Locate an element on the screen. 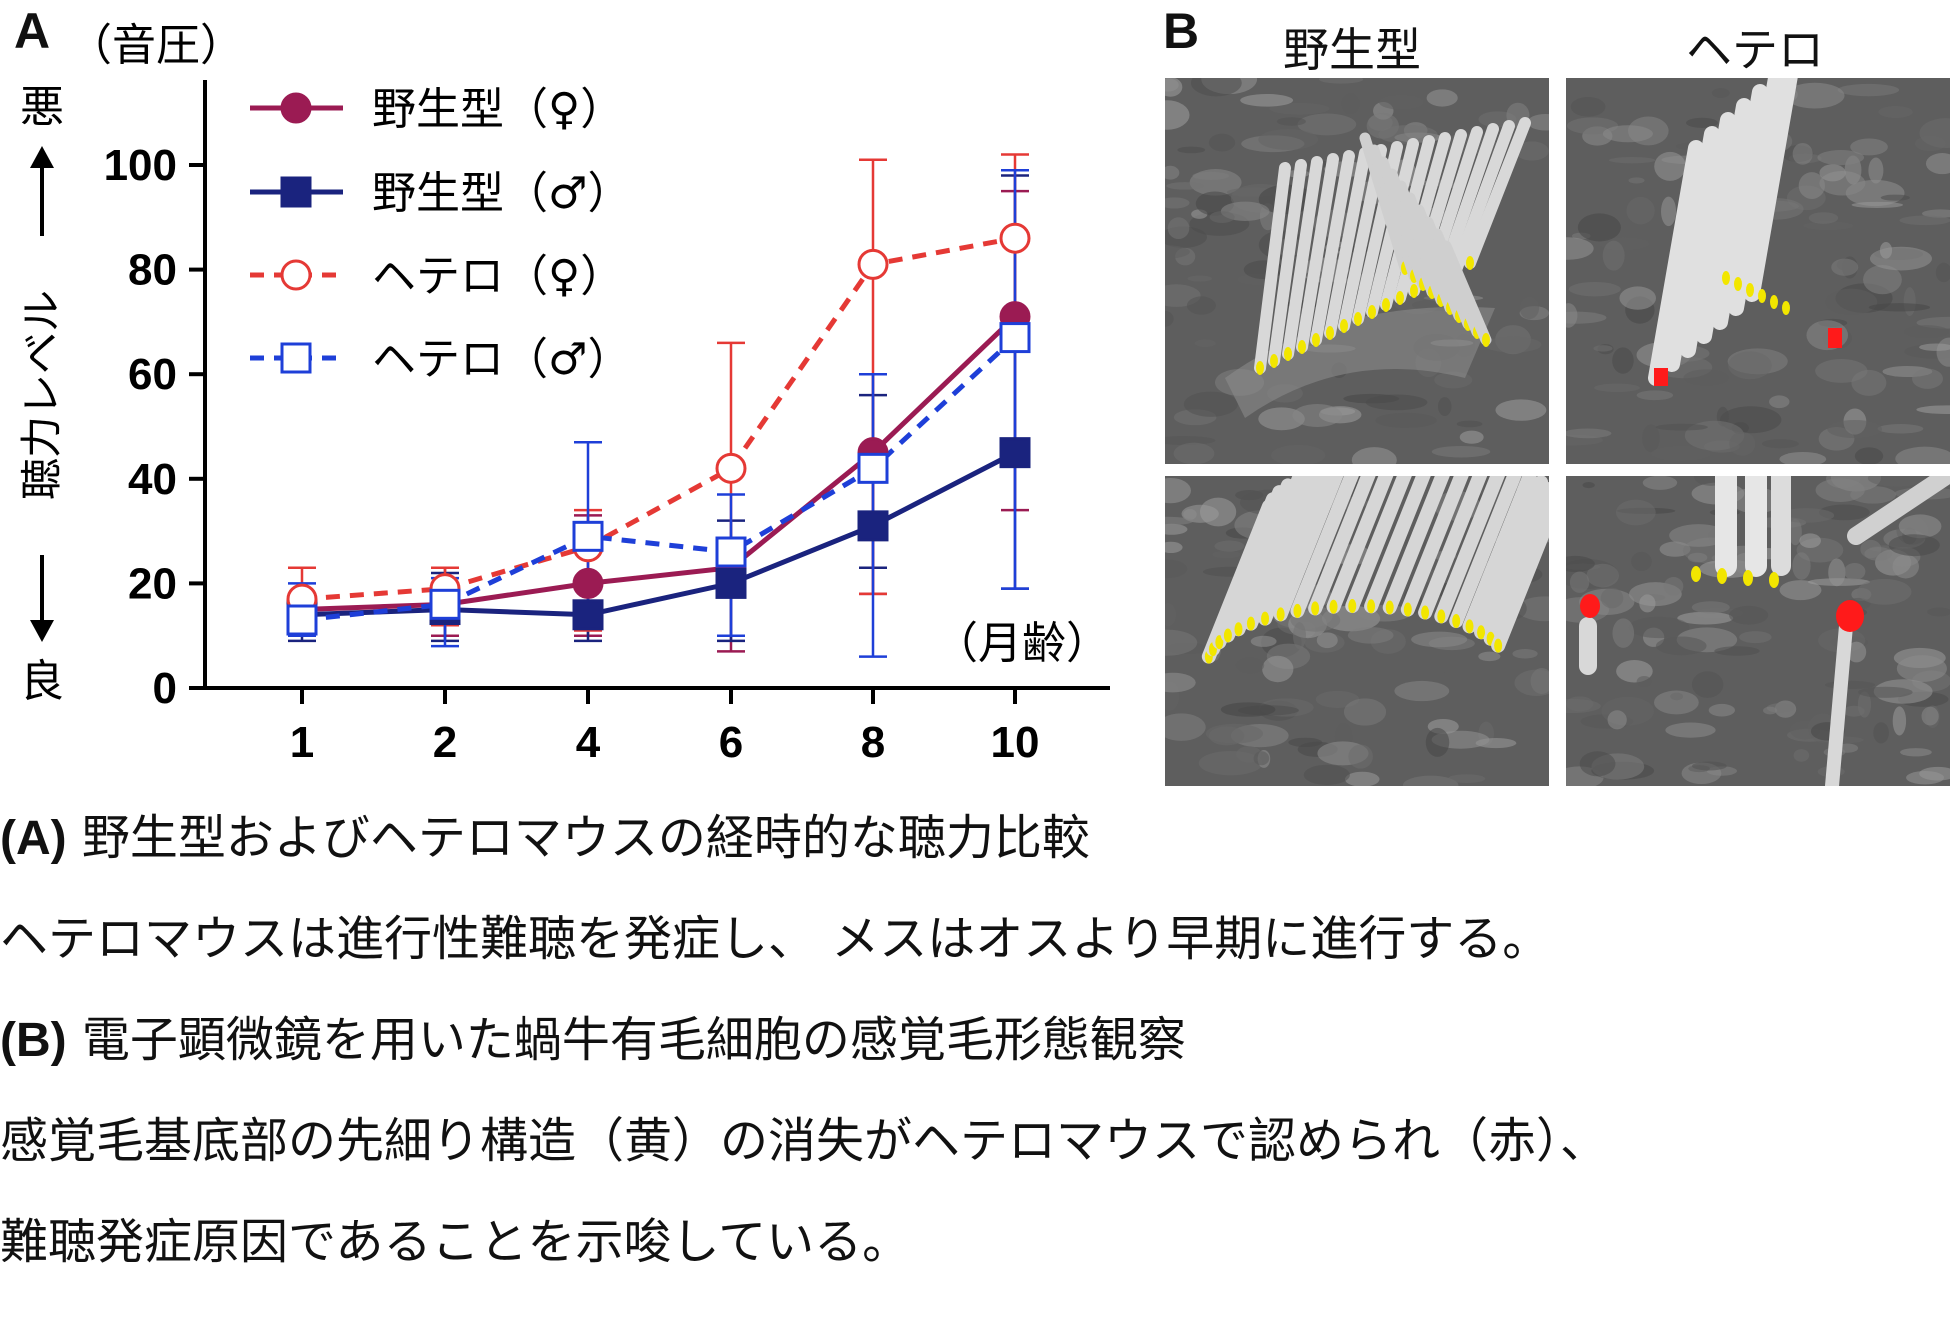 Image resolution: width=1950 pixels, height=1327 pixels. y-tick-label: 40 is located at coordinates (152, 479).